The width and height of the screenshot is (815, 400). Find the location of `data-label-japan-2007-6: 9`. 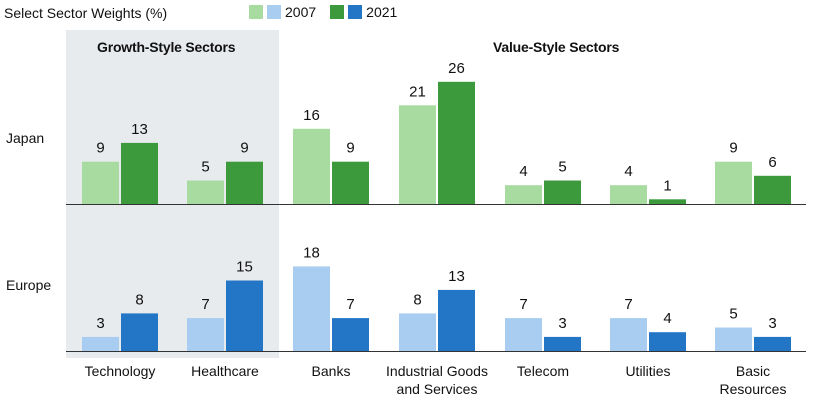

data-label-japan-2007-6: 9 is located at coordinates (733, 148).